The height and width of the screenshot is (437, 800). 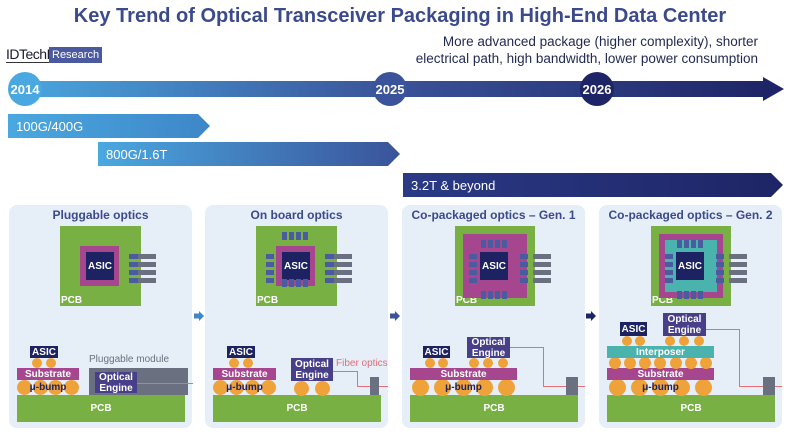 I want to click on panel-title: Pluggable optics, so click(x=100, y=215).